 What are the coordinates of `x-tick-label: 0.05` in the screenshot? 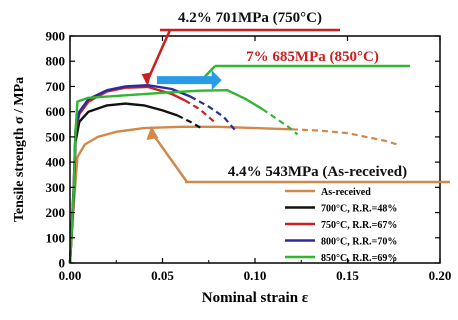 It's located at (162, 275).